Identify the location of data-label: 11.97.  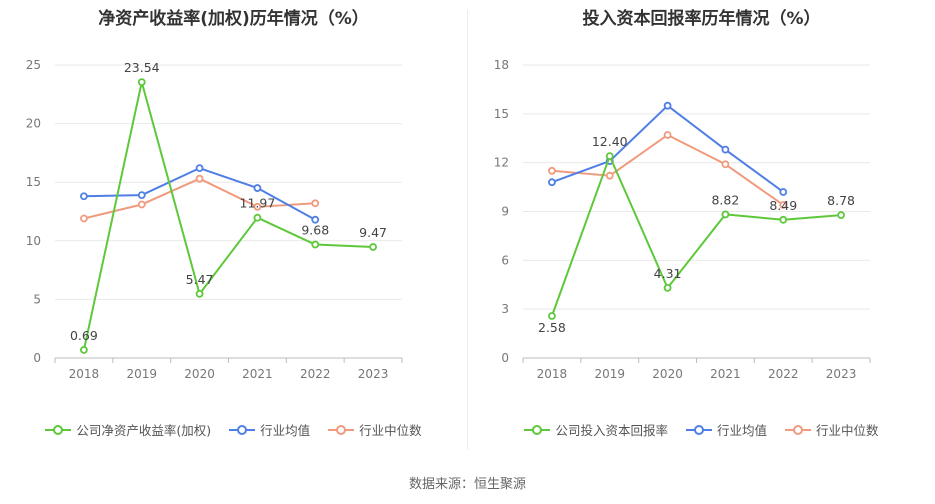
(258, 203).